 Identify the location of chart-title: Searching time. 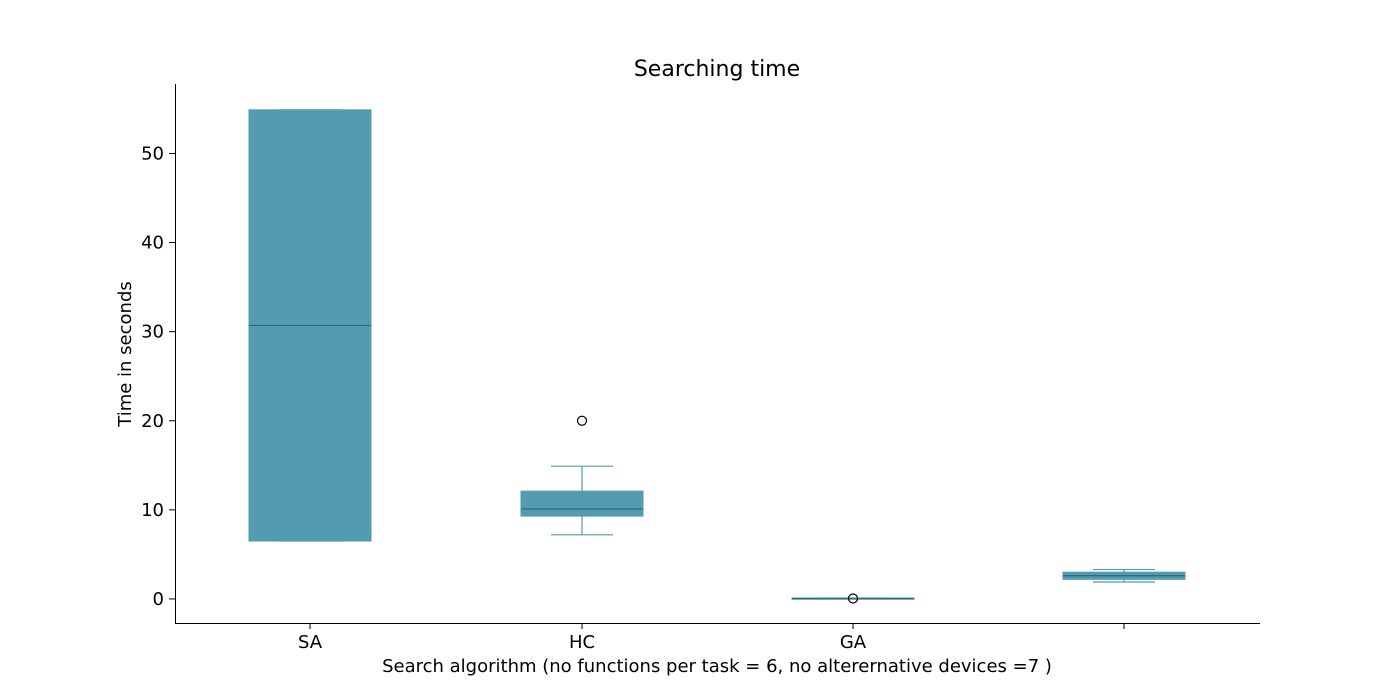
(717, 69).